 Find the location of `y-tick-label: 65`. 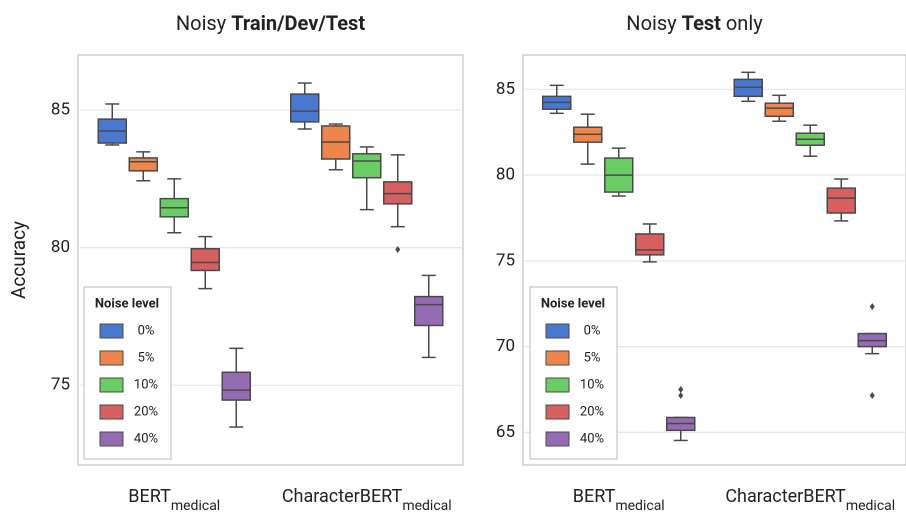

y-tick-label: 65 is located at coordinates (505, 432).